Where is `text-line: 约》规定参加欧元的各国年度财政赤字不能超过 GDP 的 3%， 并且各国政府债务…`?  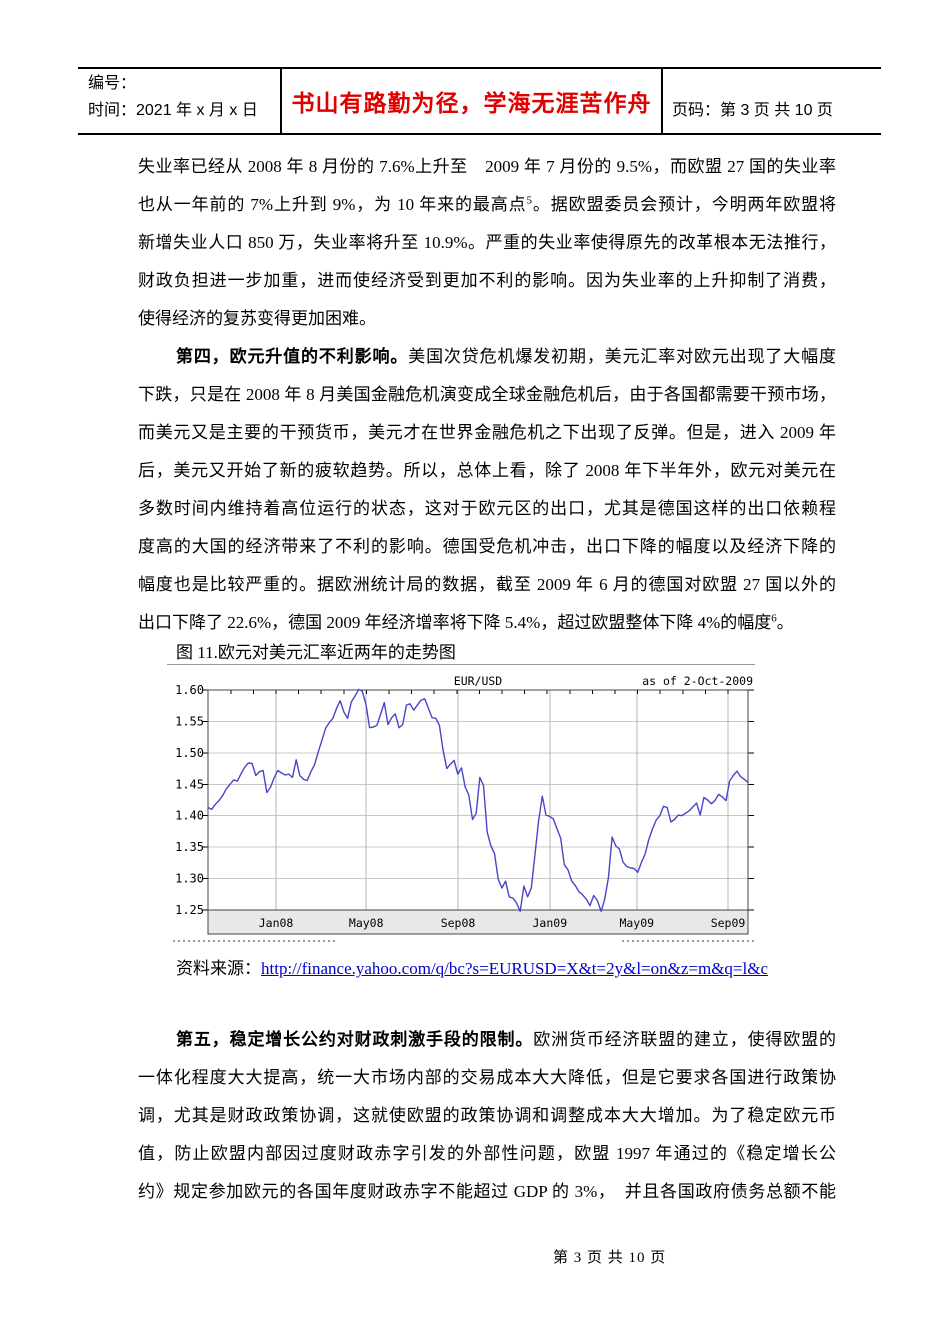 text-line: 约》规定参加欧元的各国年度财政赤字不能超过 GDP 的 3%， 并且各国政府债务… is located at coordinates (487, 1191).